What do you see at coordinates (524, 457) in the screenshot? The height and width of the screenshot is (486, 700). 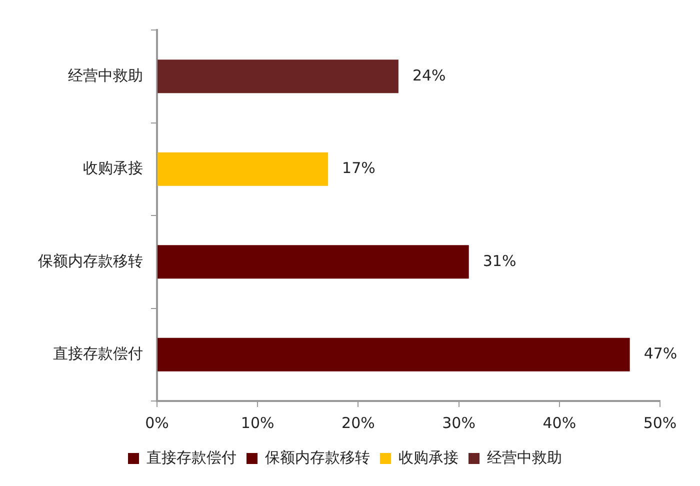 I see `legend-label: 经营中救助` at bounding box center [524, 457].